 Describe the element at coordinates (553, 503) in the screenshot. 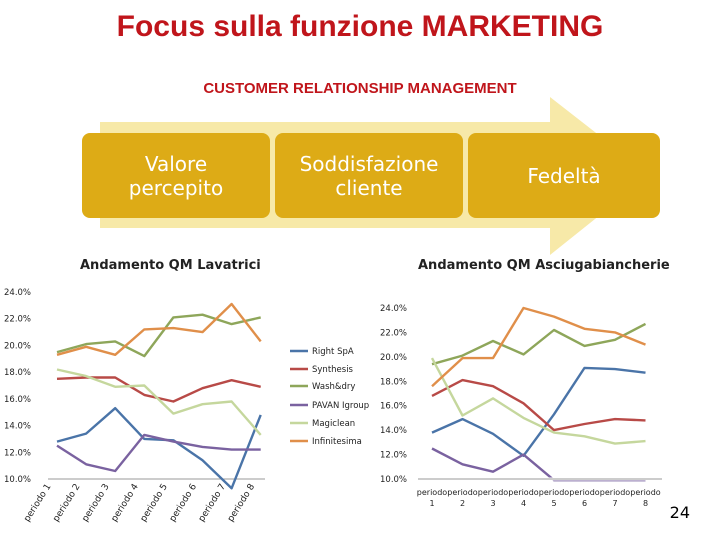

I see `chart2-xtick-number: 5` at that location.